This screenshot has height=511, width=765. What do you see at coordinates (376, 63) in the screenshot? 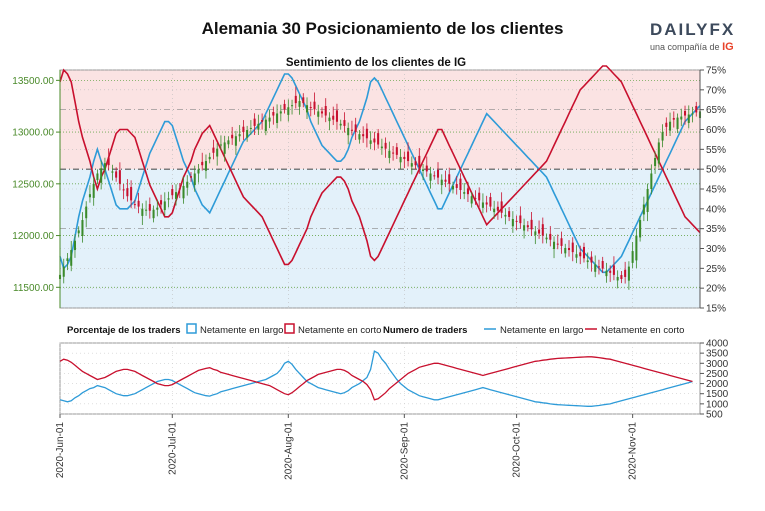
I see `main-chart-title: Sentimiento de los clientes de IG` at bounding box center [376, 63].